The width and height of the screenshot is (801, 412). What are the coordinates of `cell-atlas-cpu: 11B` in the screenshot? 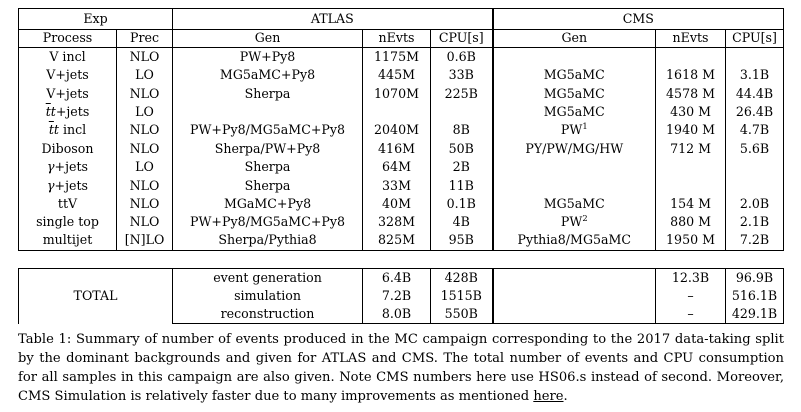 It's located at (462, 186).